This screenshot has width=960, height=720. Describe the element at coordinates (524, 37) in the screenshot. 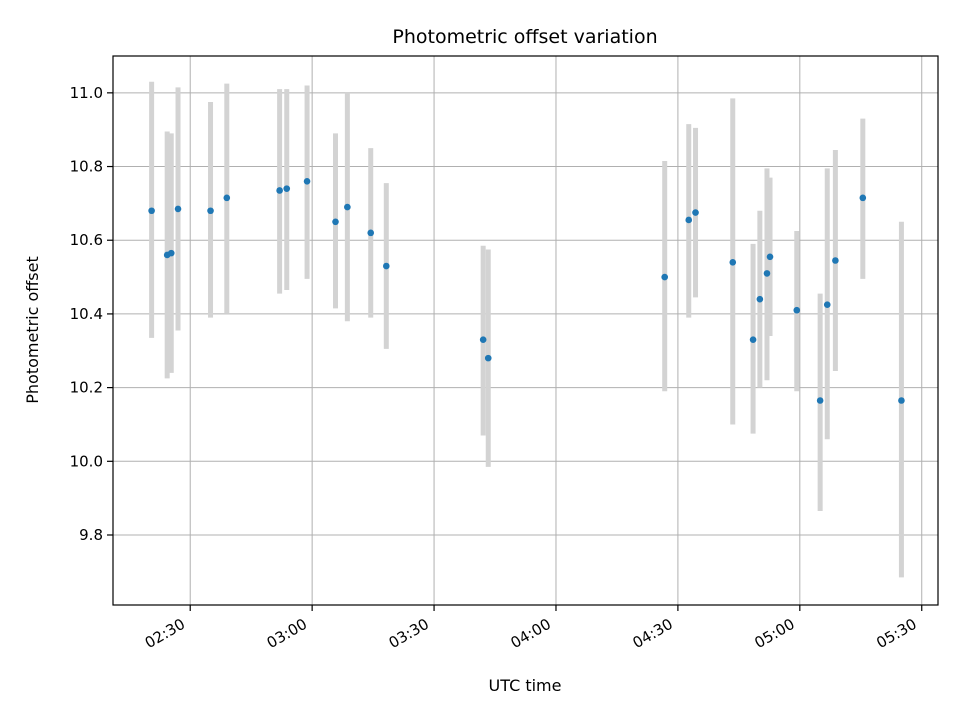

I see `chart-title: Photometric offset variation` at that location.